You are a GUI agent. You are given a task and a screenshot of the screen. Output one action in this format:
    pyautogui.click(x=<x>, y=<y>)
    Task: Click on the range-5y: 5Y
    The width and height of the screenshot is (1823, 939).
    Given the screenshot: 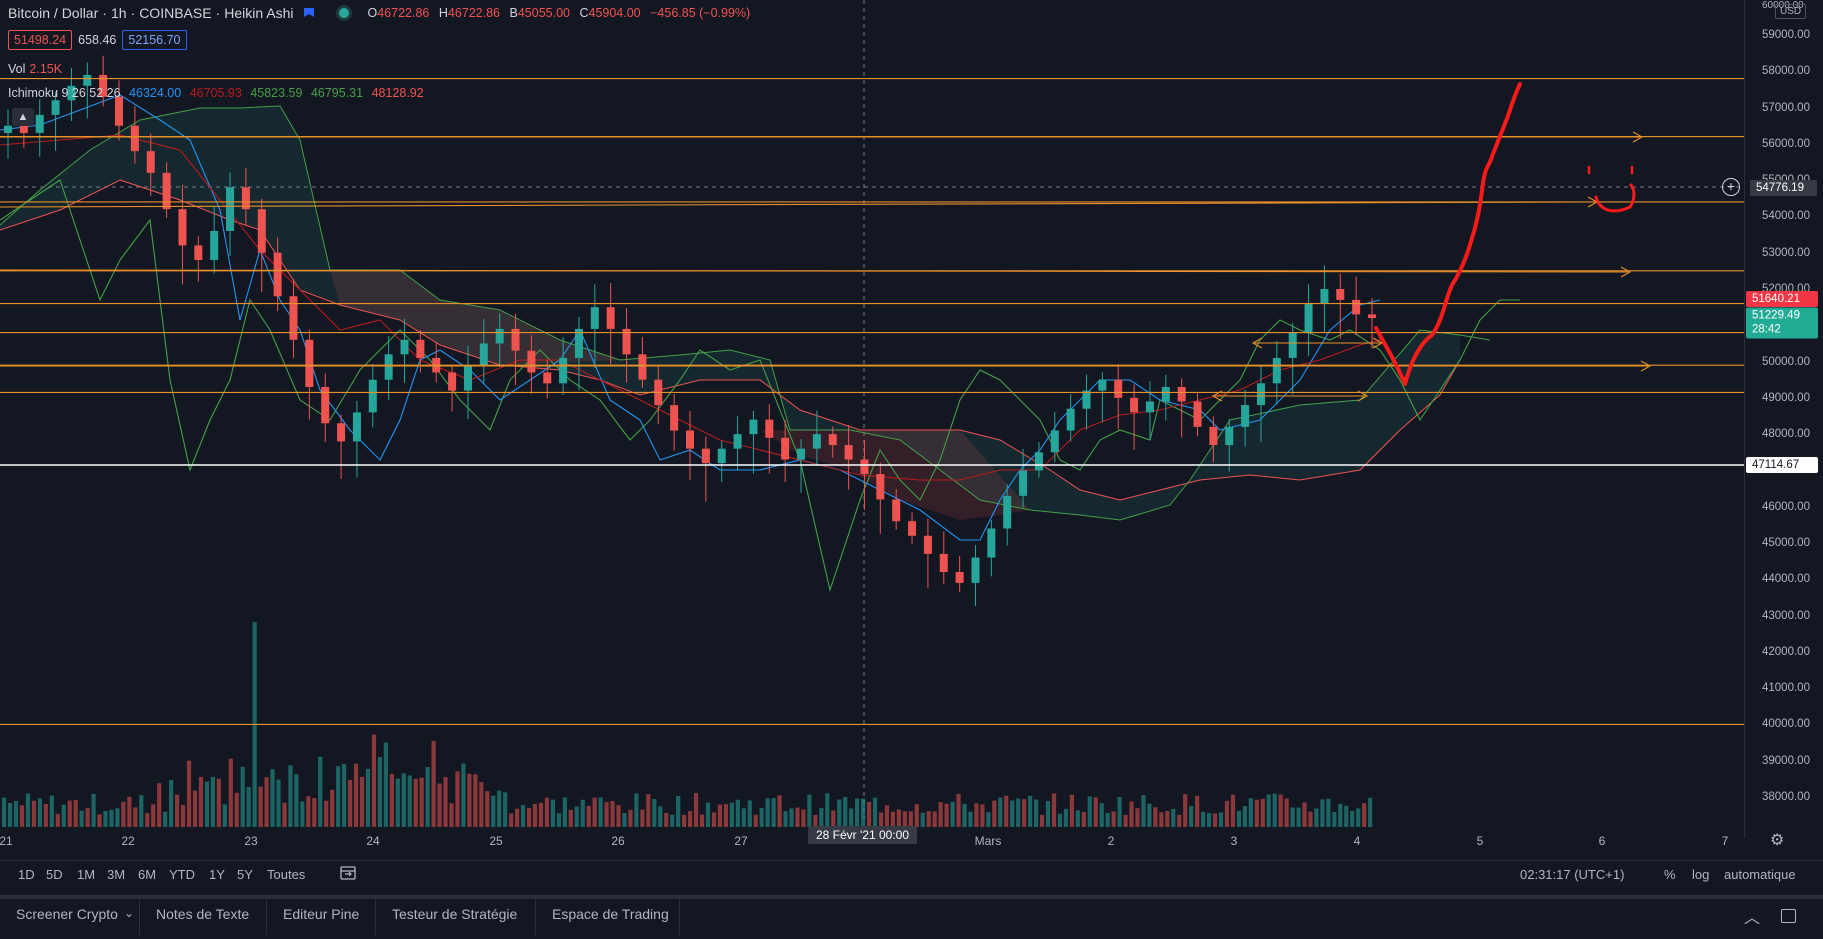 What is the action you would take?
    pyautogui.click(x=245, y=874)
    